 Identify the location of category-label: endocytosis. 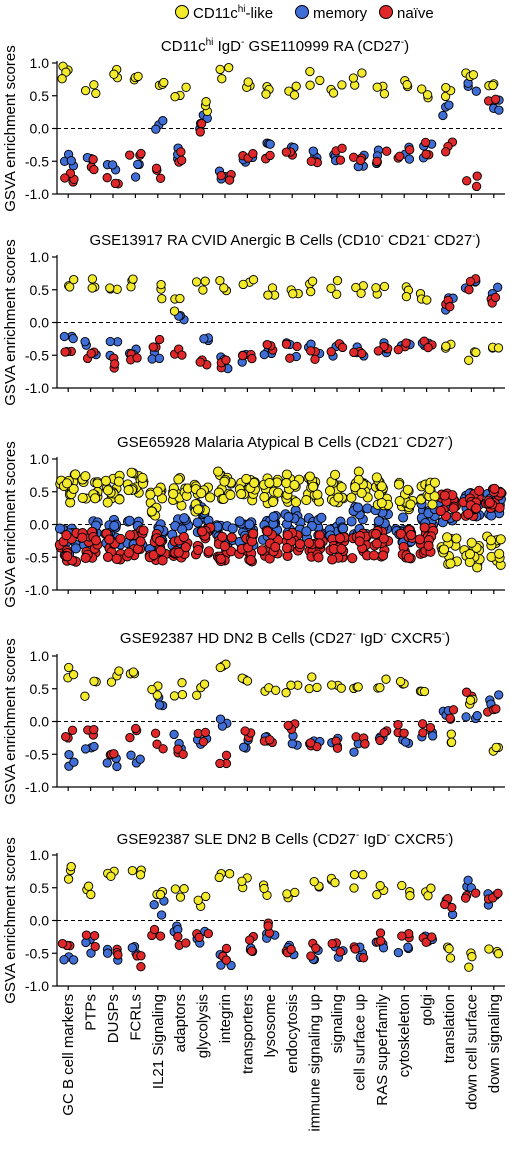
(292, 1033).